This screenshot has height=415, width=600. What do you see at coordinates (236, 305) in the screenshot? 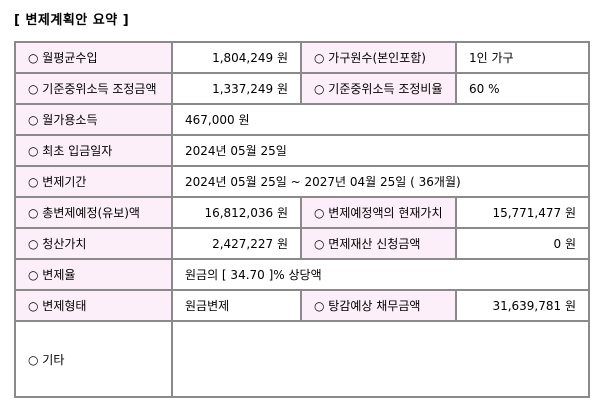
I see `row-value-cell: 원금변제` at bounding box center [236, 305].